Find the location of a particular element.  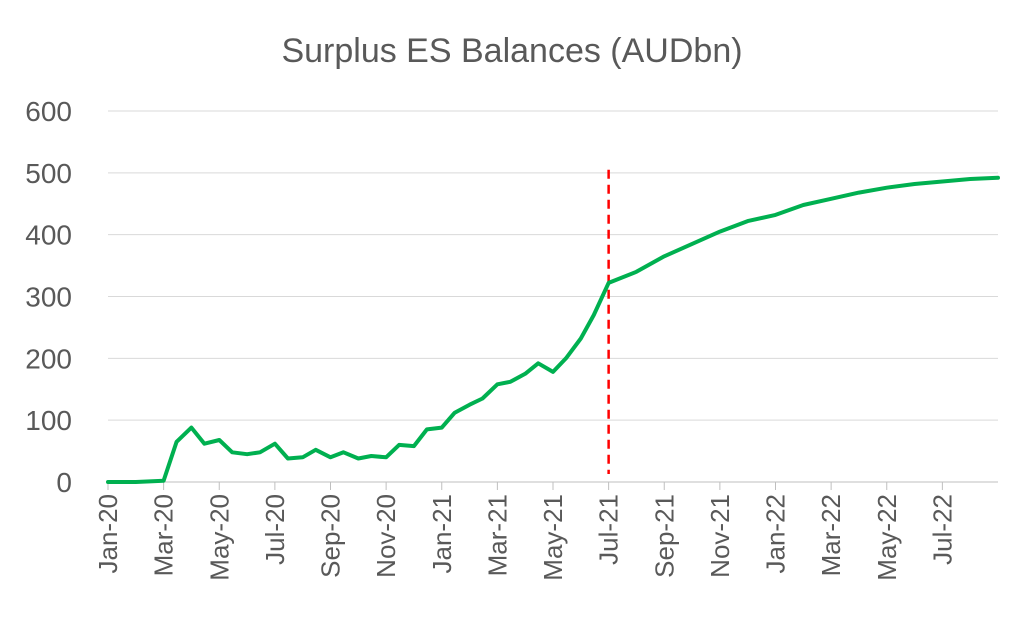

y-axis-tick-labels: 0 100 200 300 400 500 600 is located at coordinates (48, 297).